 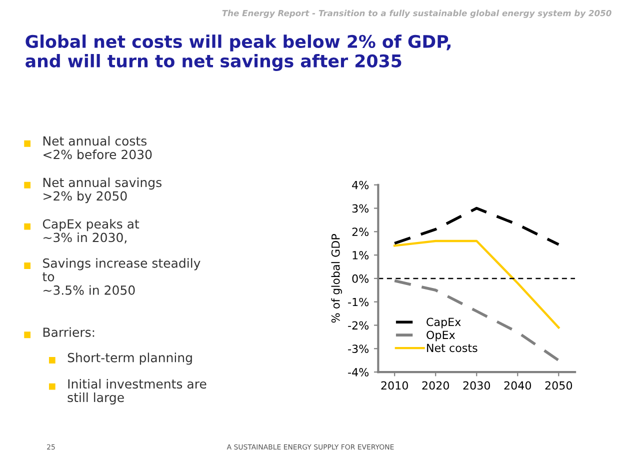 I want to click on y-axis-title: % of global GDP, so click(x=336, y=278).